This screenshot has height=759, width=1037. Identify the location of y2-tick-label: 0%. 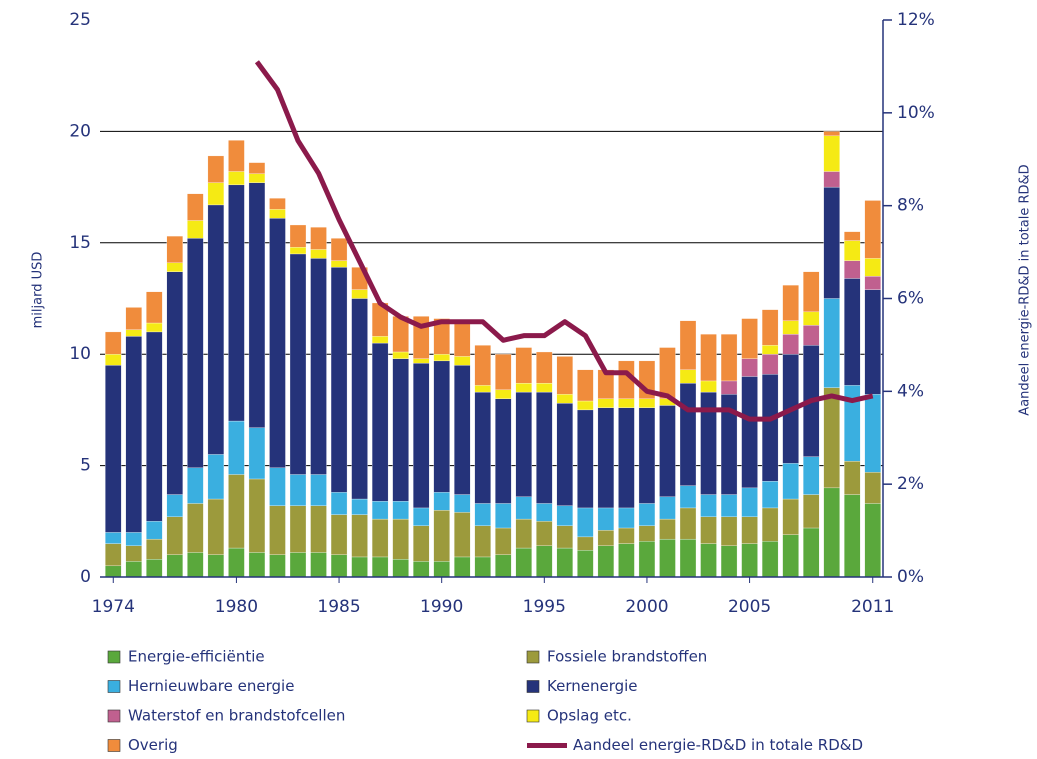
(910, 577).